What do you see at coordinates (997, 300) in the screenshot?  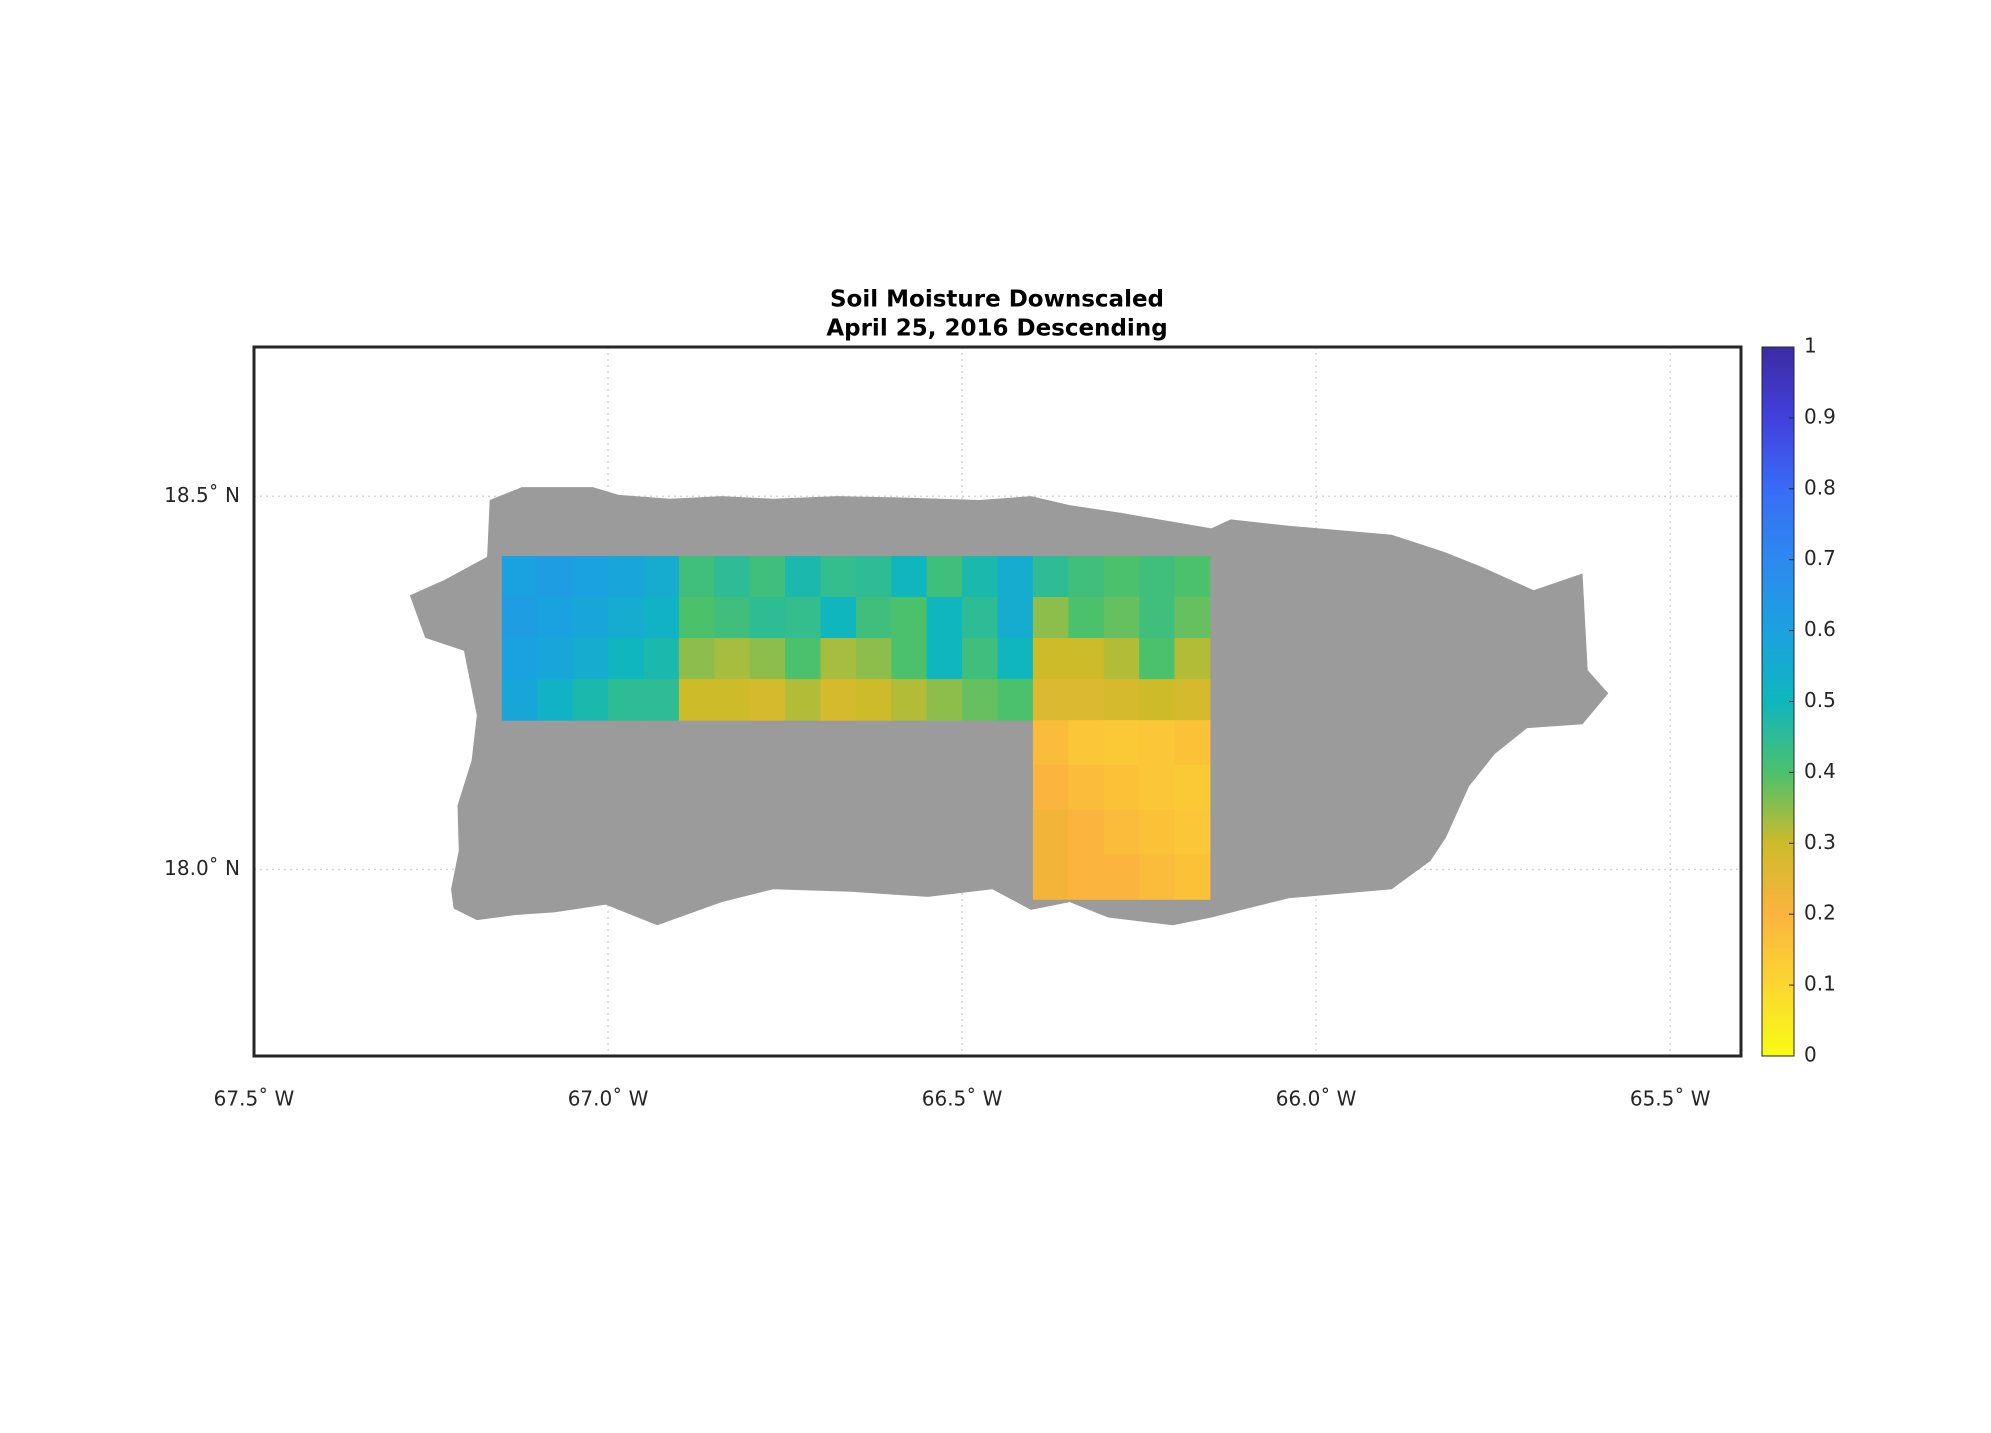 I see `chart-title: Soil Moisture Downscaled` at bounding box center [997, 300].